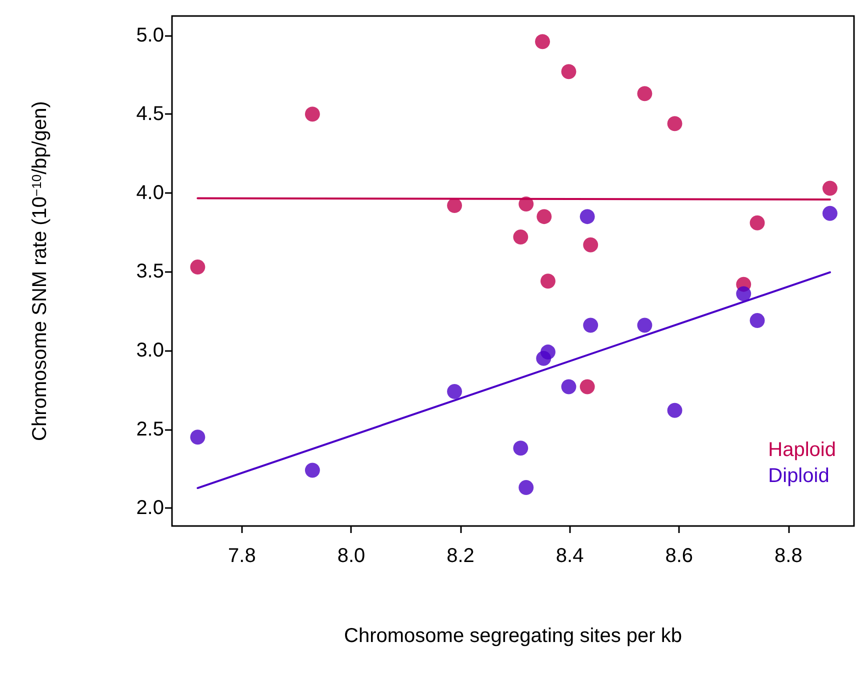 This screenshot has width=864, height=689. I want to click on x-tick-label: 8.4, so click(570, 556).